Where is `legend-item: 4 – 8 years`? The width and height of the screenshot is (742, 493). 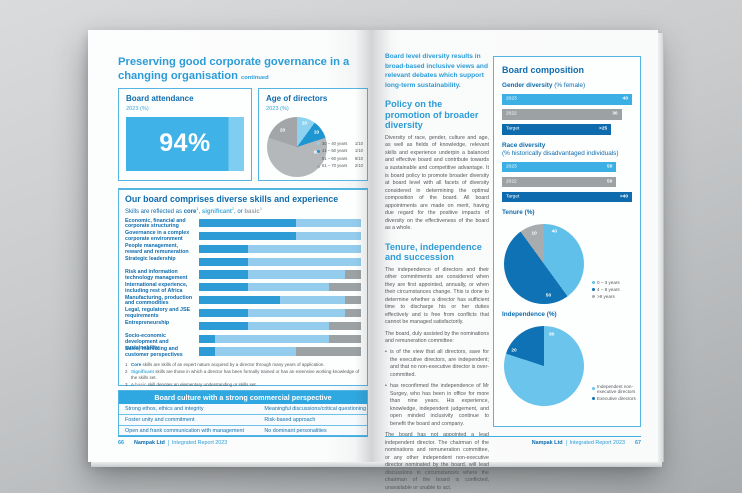 legend-item: 4 – 8 years is located at coordinates (614, 289).